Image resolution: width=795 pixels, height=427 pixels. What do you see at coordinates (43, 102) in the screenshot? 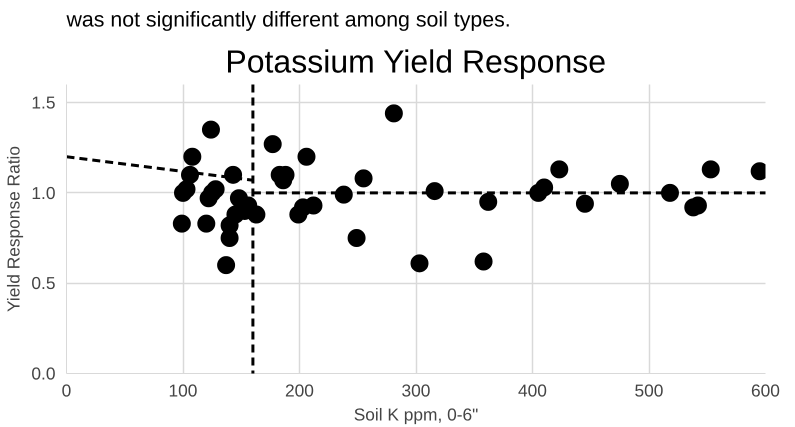
I see `y-tick-label: 1.5` at bounding box center [43, 102].